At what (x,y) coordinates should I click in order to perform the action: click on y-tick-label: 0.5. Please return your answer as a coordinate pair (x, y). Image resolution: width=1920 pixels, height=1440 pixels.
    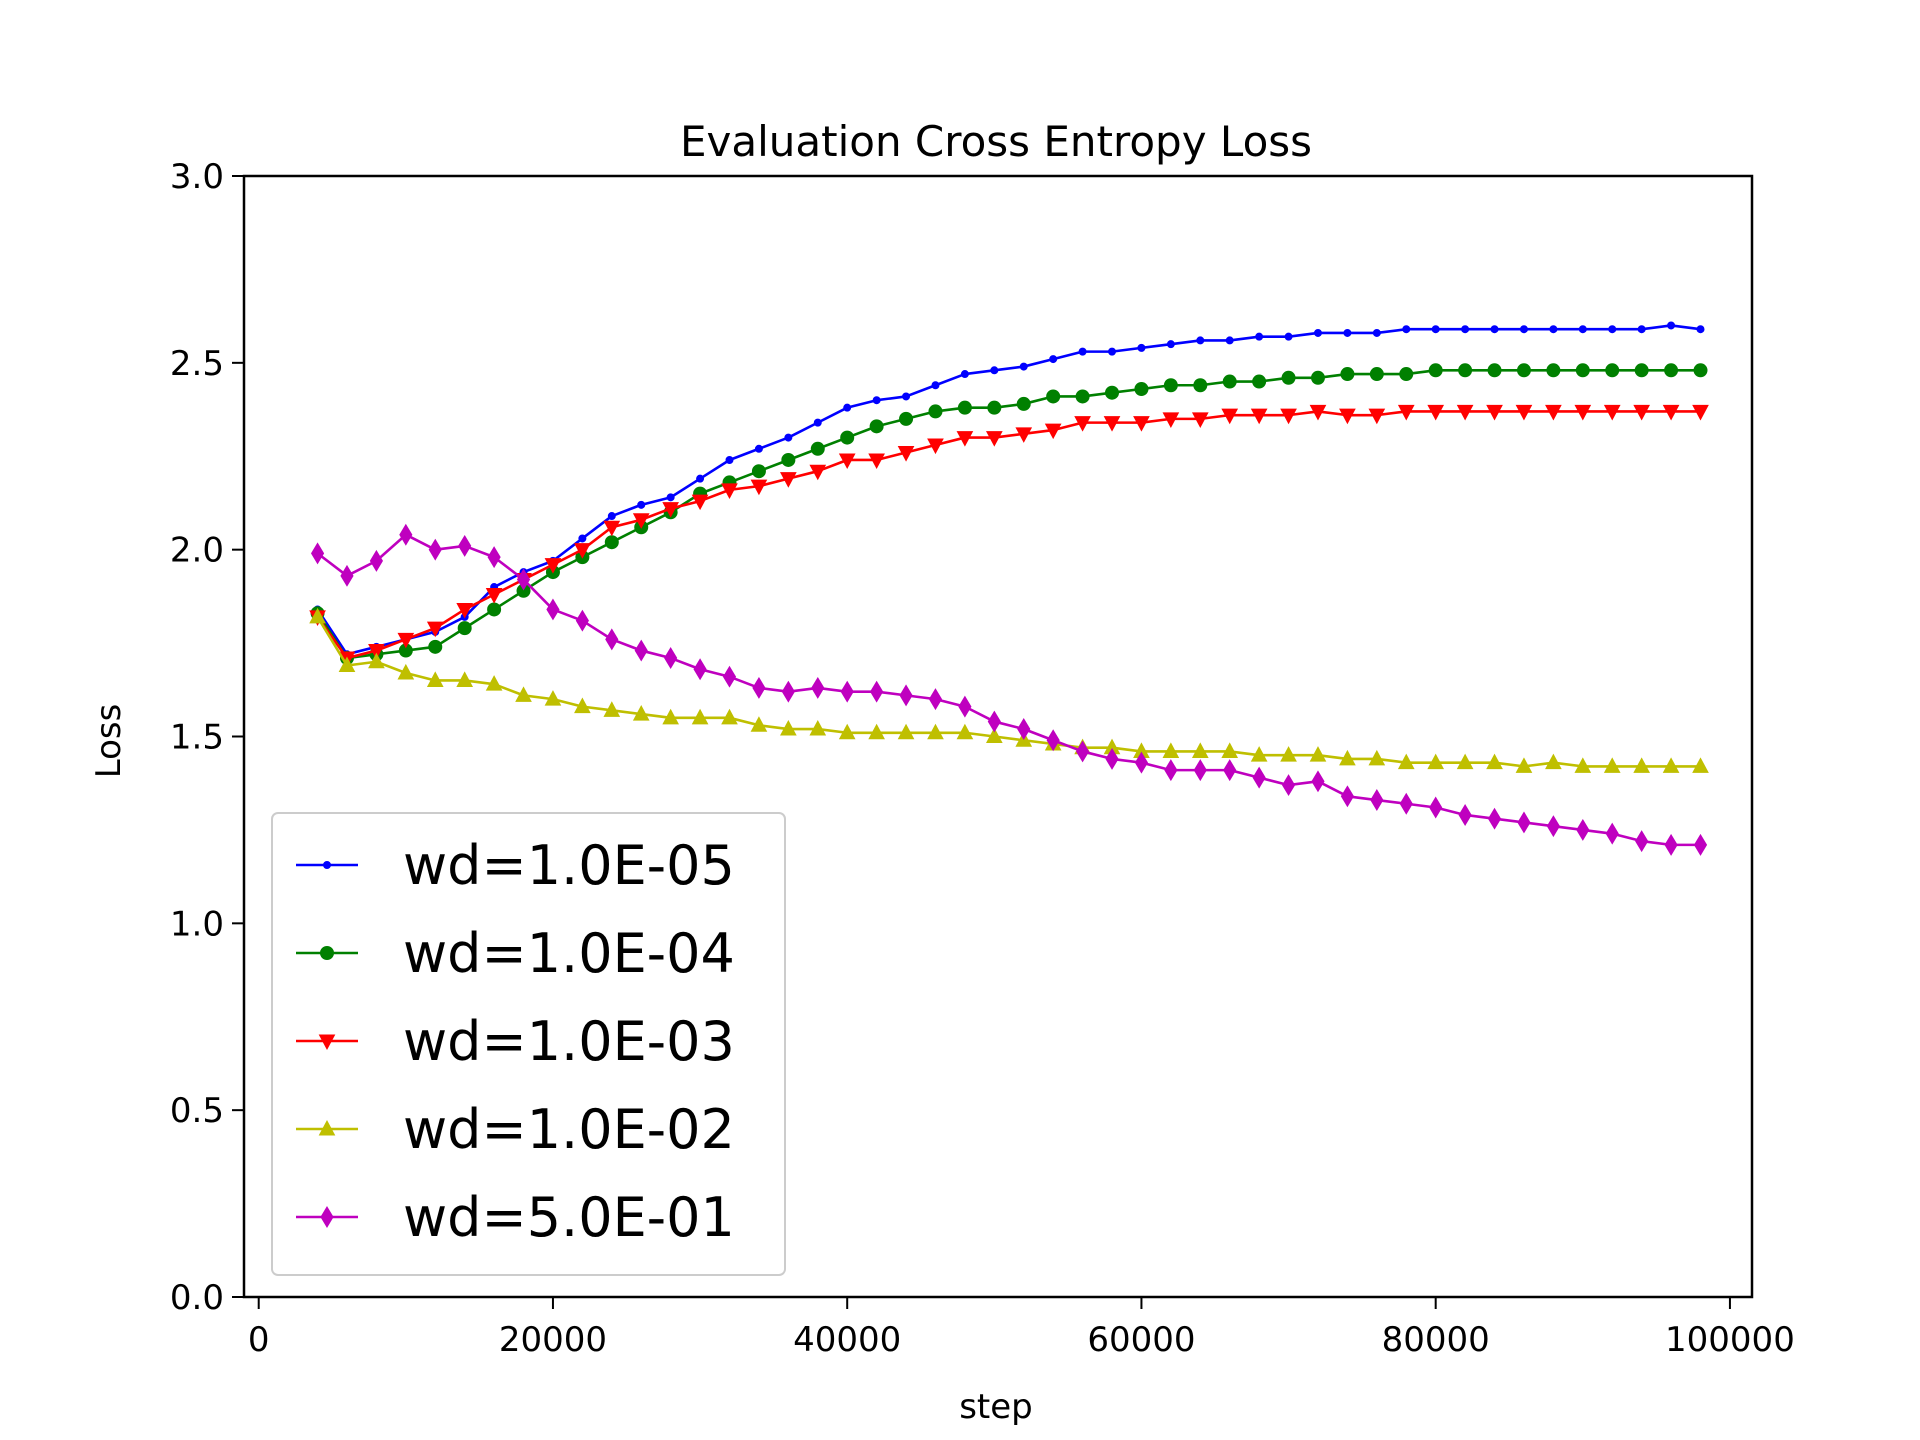
    Looking at the image, I should click on (197, 1111).